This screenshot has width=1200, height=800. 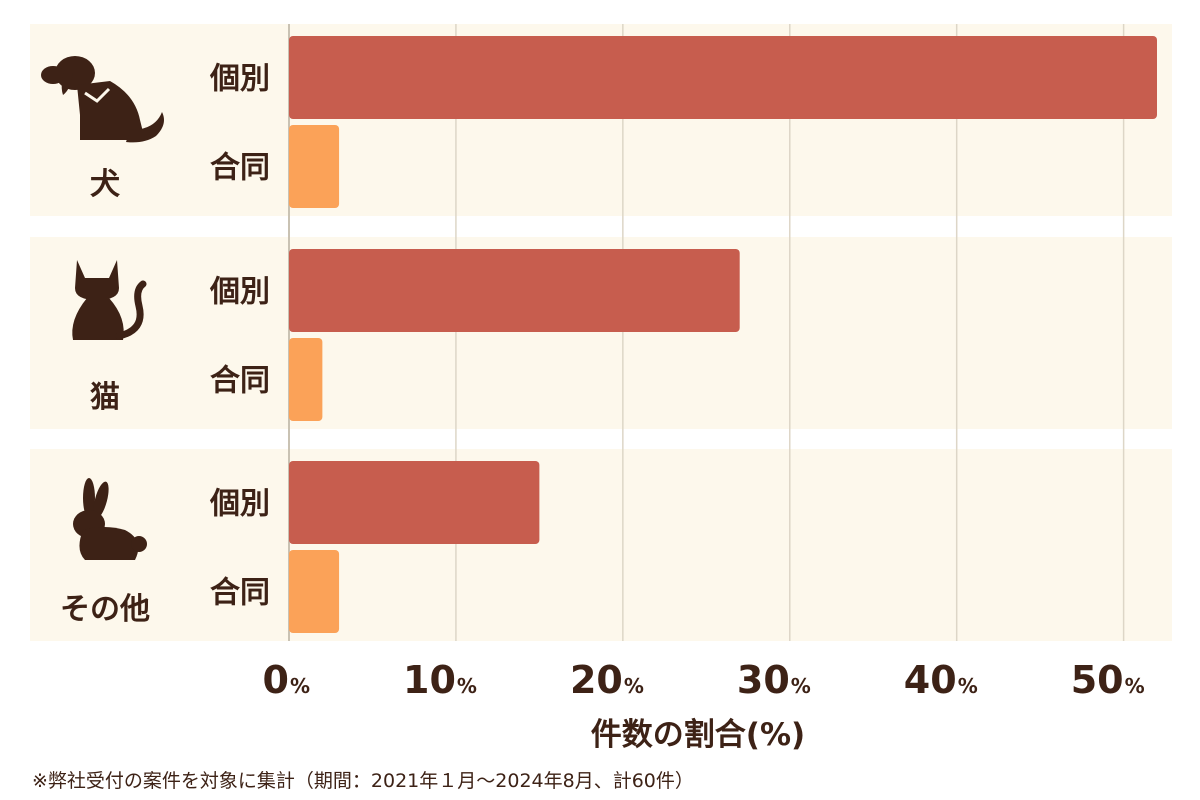 What do you see at coordinates (239, 292) in the screenshot?
I see `bar-label-1-0: 個別` at bounding box center [239, 292].